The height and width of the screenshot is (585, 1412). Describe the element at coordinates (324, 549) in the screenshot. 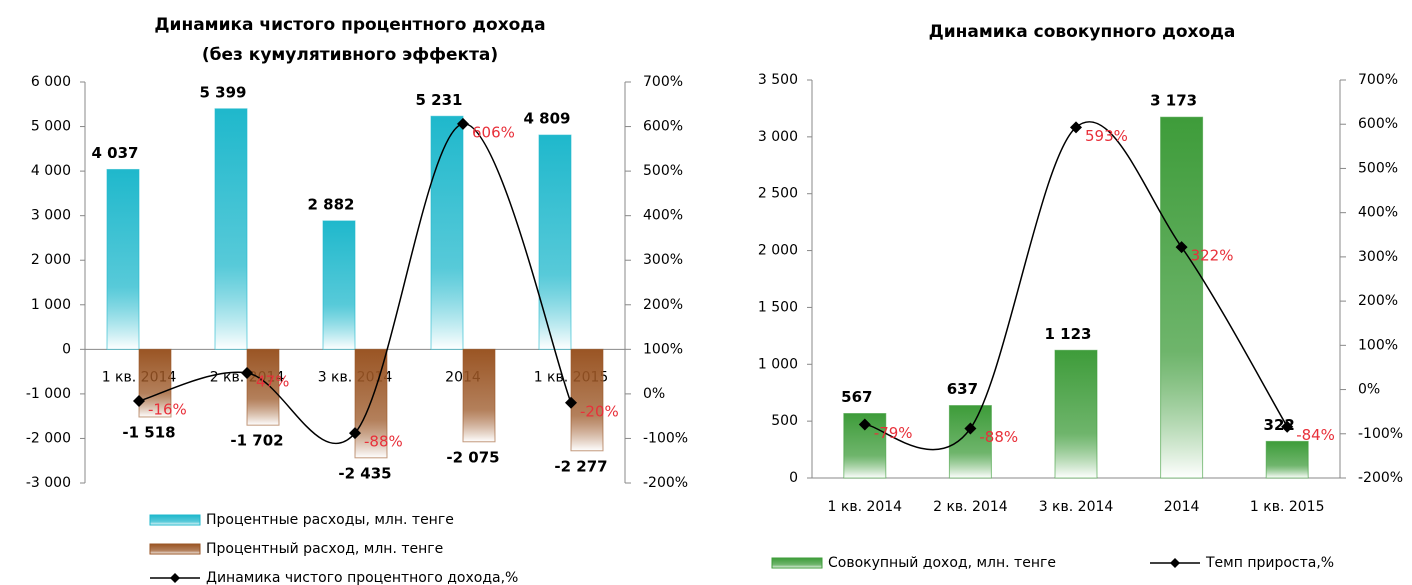

I see `legend-label: Процентный расход, млн. тенге` at that location.